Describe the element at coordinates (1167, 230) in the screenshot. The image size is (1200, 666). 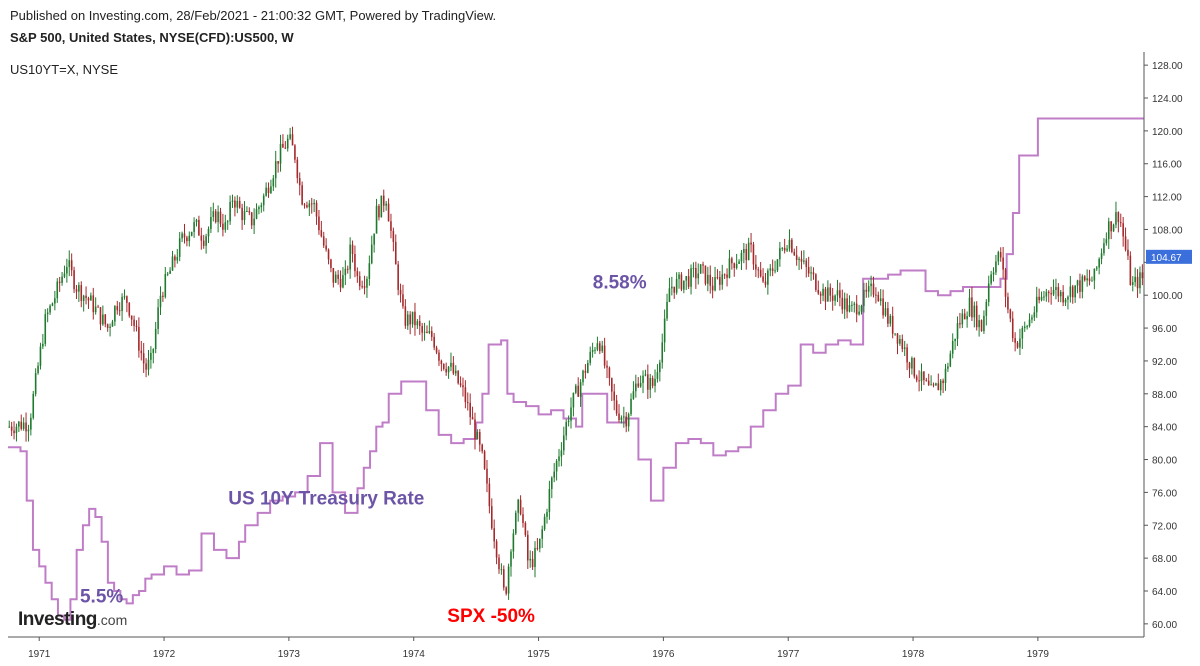
I see `y-tick-label: 108.00` at that location.